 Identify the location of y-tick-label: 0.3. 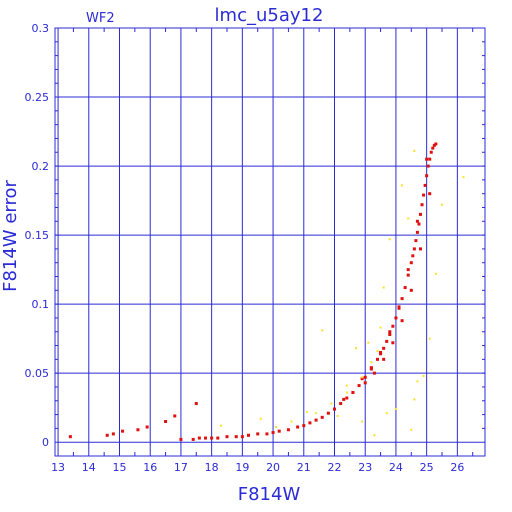
(41, 28).